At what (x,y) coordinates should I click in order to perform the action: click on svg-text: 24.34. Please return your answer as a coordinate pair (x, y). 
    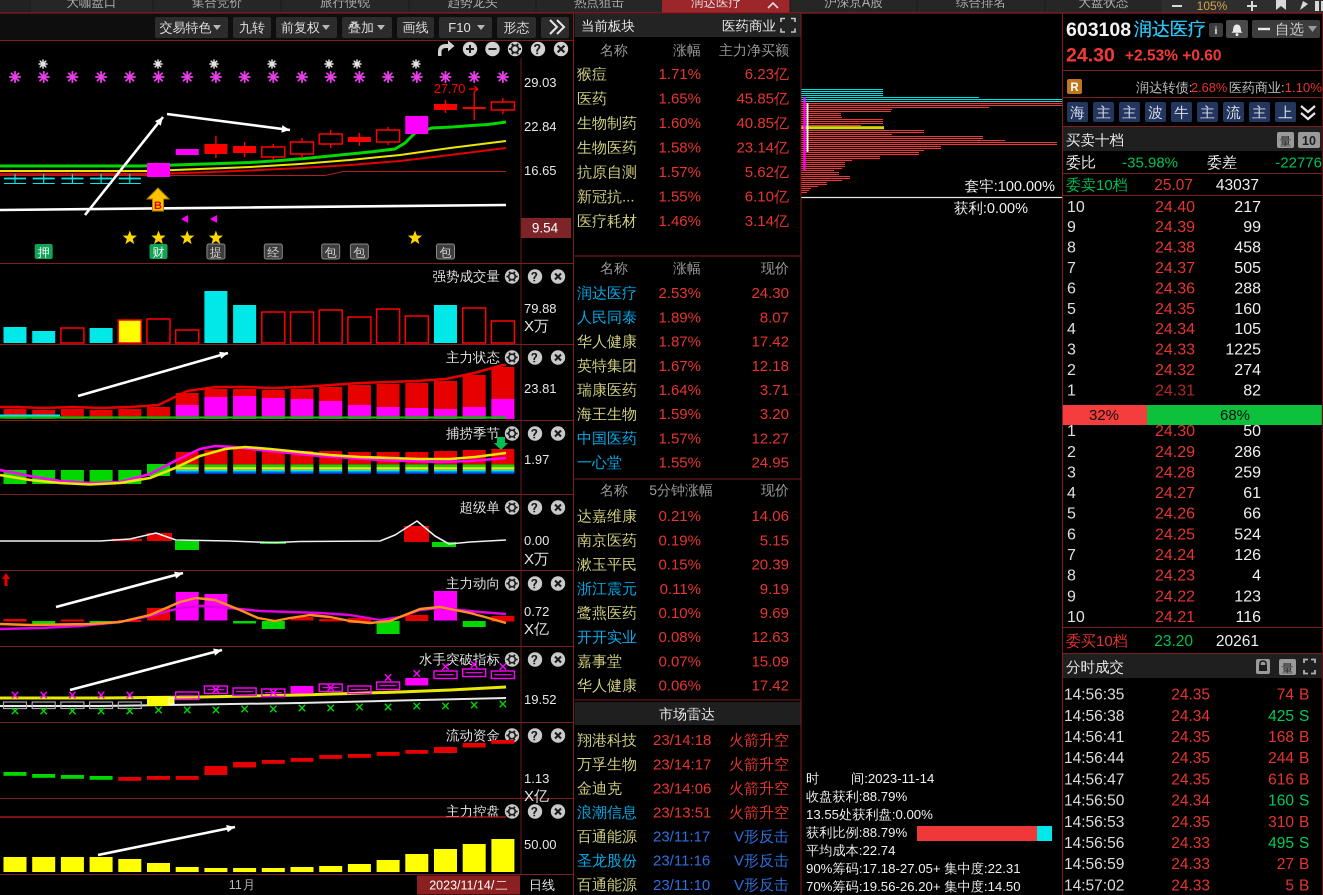
    Looking at the image, I should click on (1190, 716).